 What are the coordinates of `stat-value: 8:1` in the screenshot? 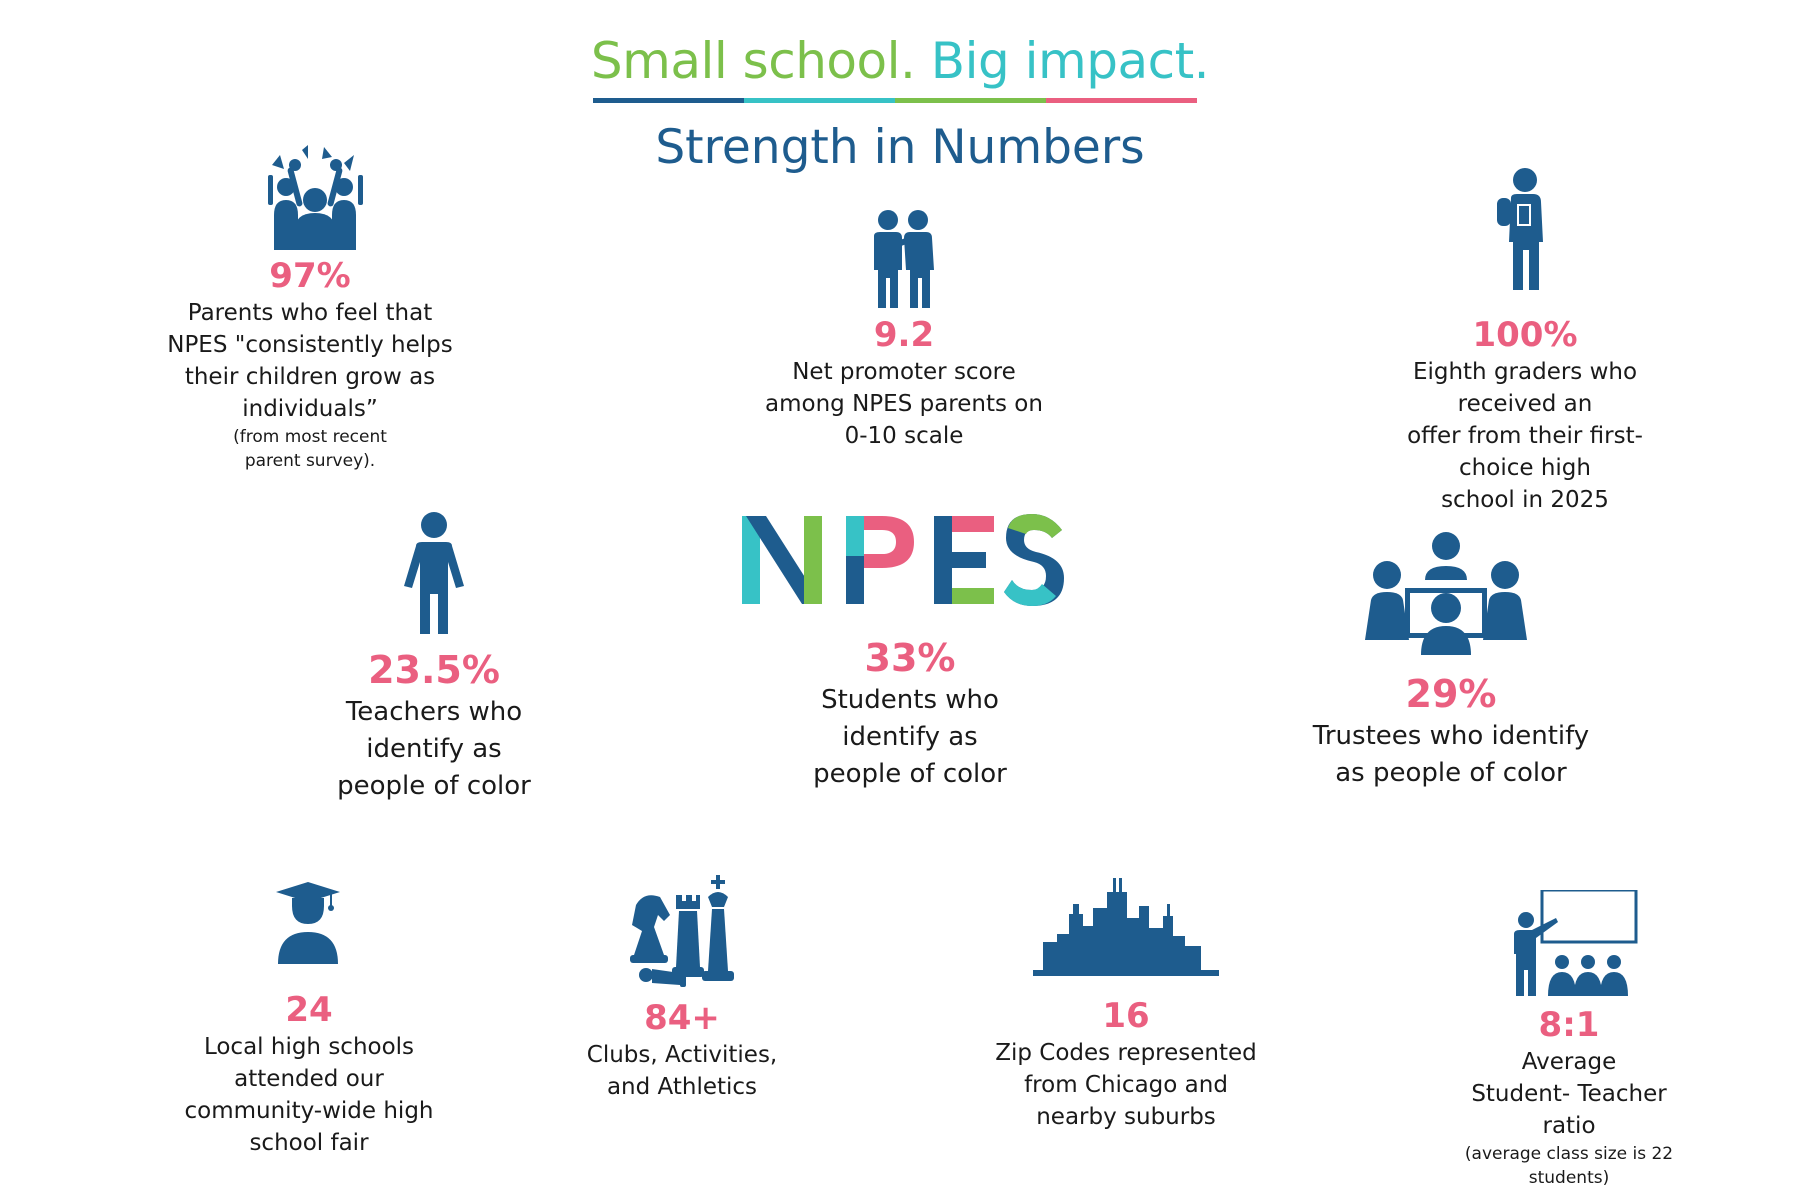 It's located at (1569, 1025).